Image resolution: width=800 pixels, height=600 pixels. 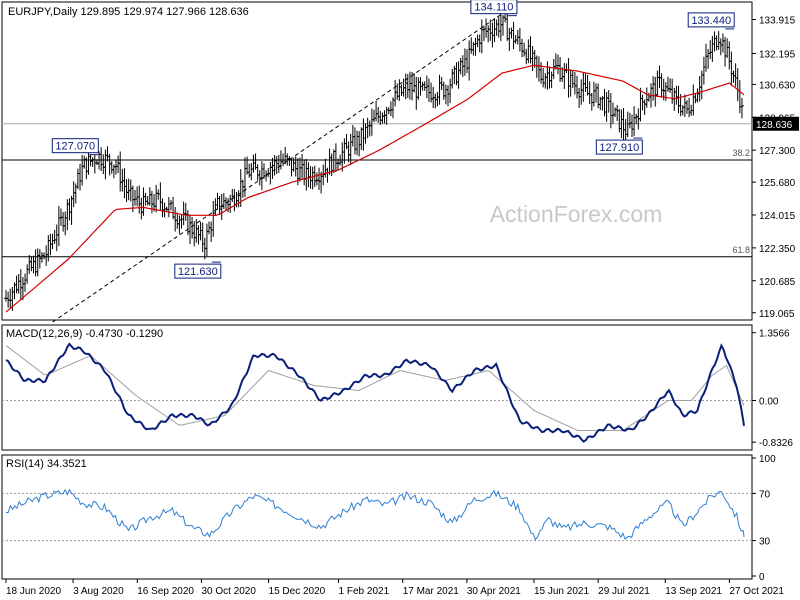 I want to click on rsi-axis-label: 0, so click(x=762, y=577).